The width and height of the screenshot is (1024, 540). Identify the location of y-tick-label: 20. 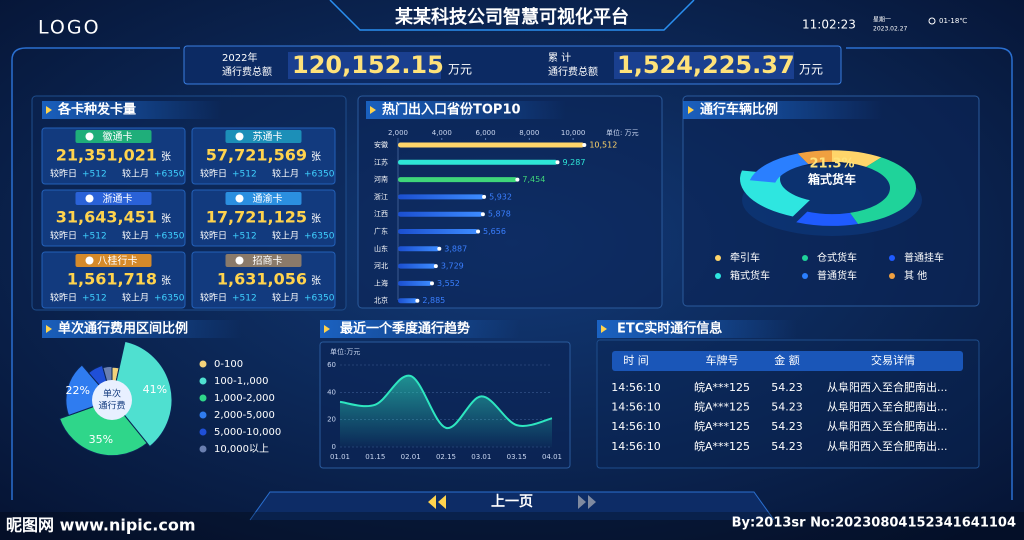
(331, 420).